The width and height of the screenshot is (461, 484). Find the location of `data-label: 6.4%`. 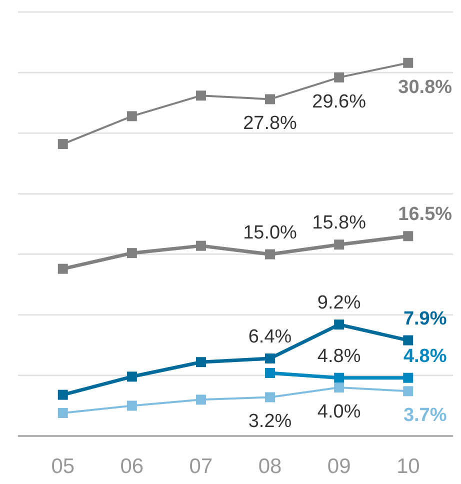

data-label: 6.4% is located at coordinates (270, 337).